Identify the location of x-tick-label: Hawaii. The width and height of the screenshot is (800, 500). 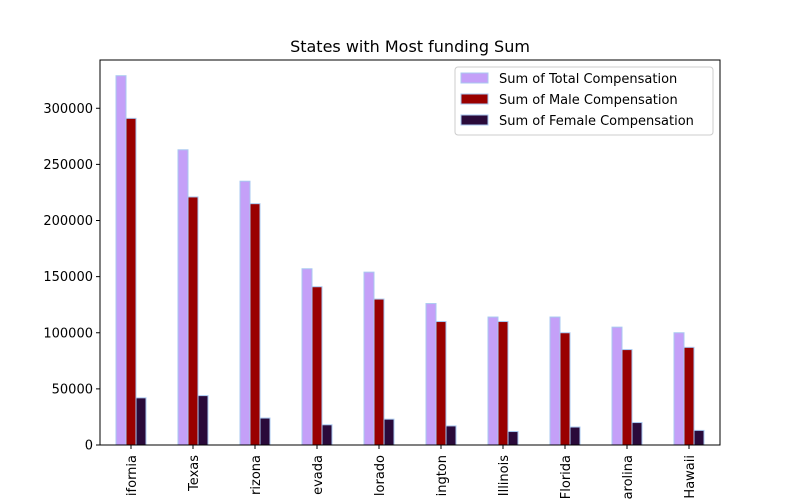
(690, 477).